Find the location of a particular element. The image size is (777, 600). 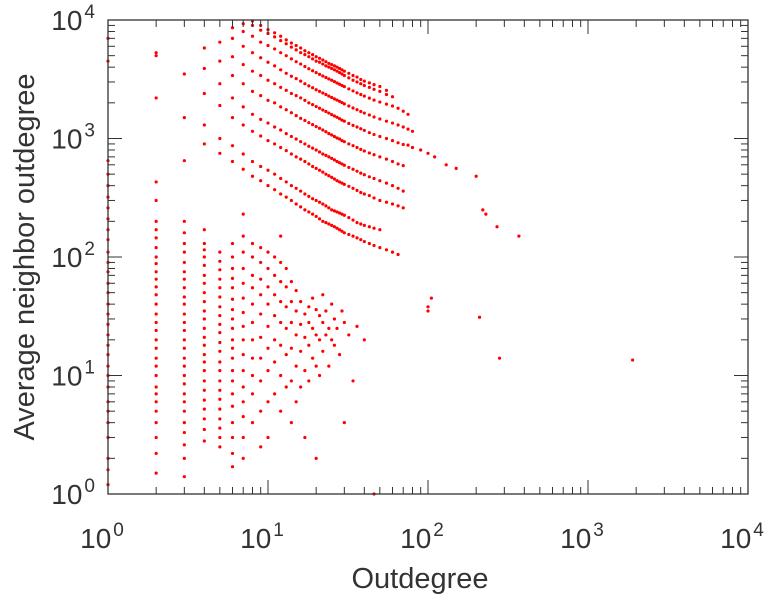

y-tick-label: 10 2 is located at coordinates (73, 256).